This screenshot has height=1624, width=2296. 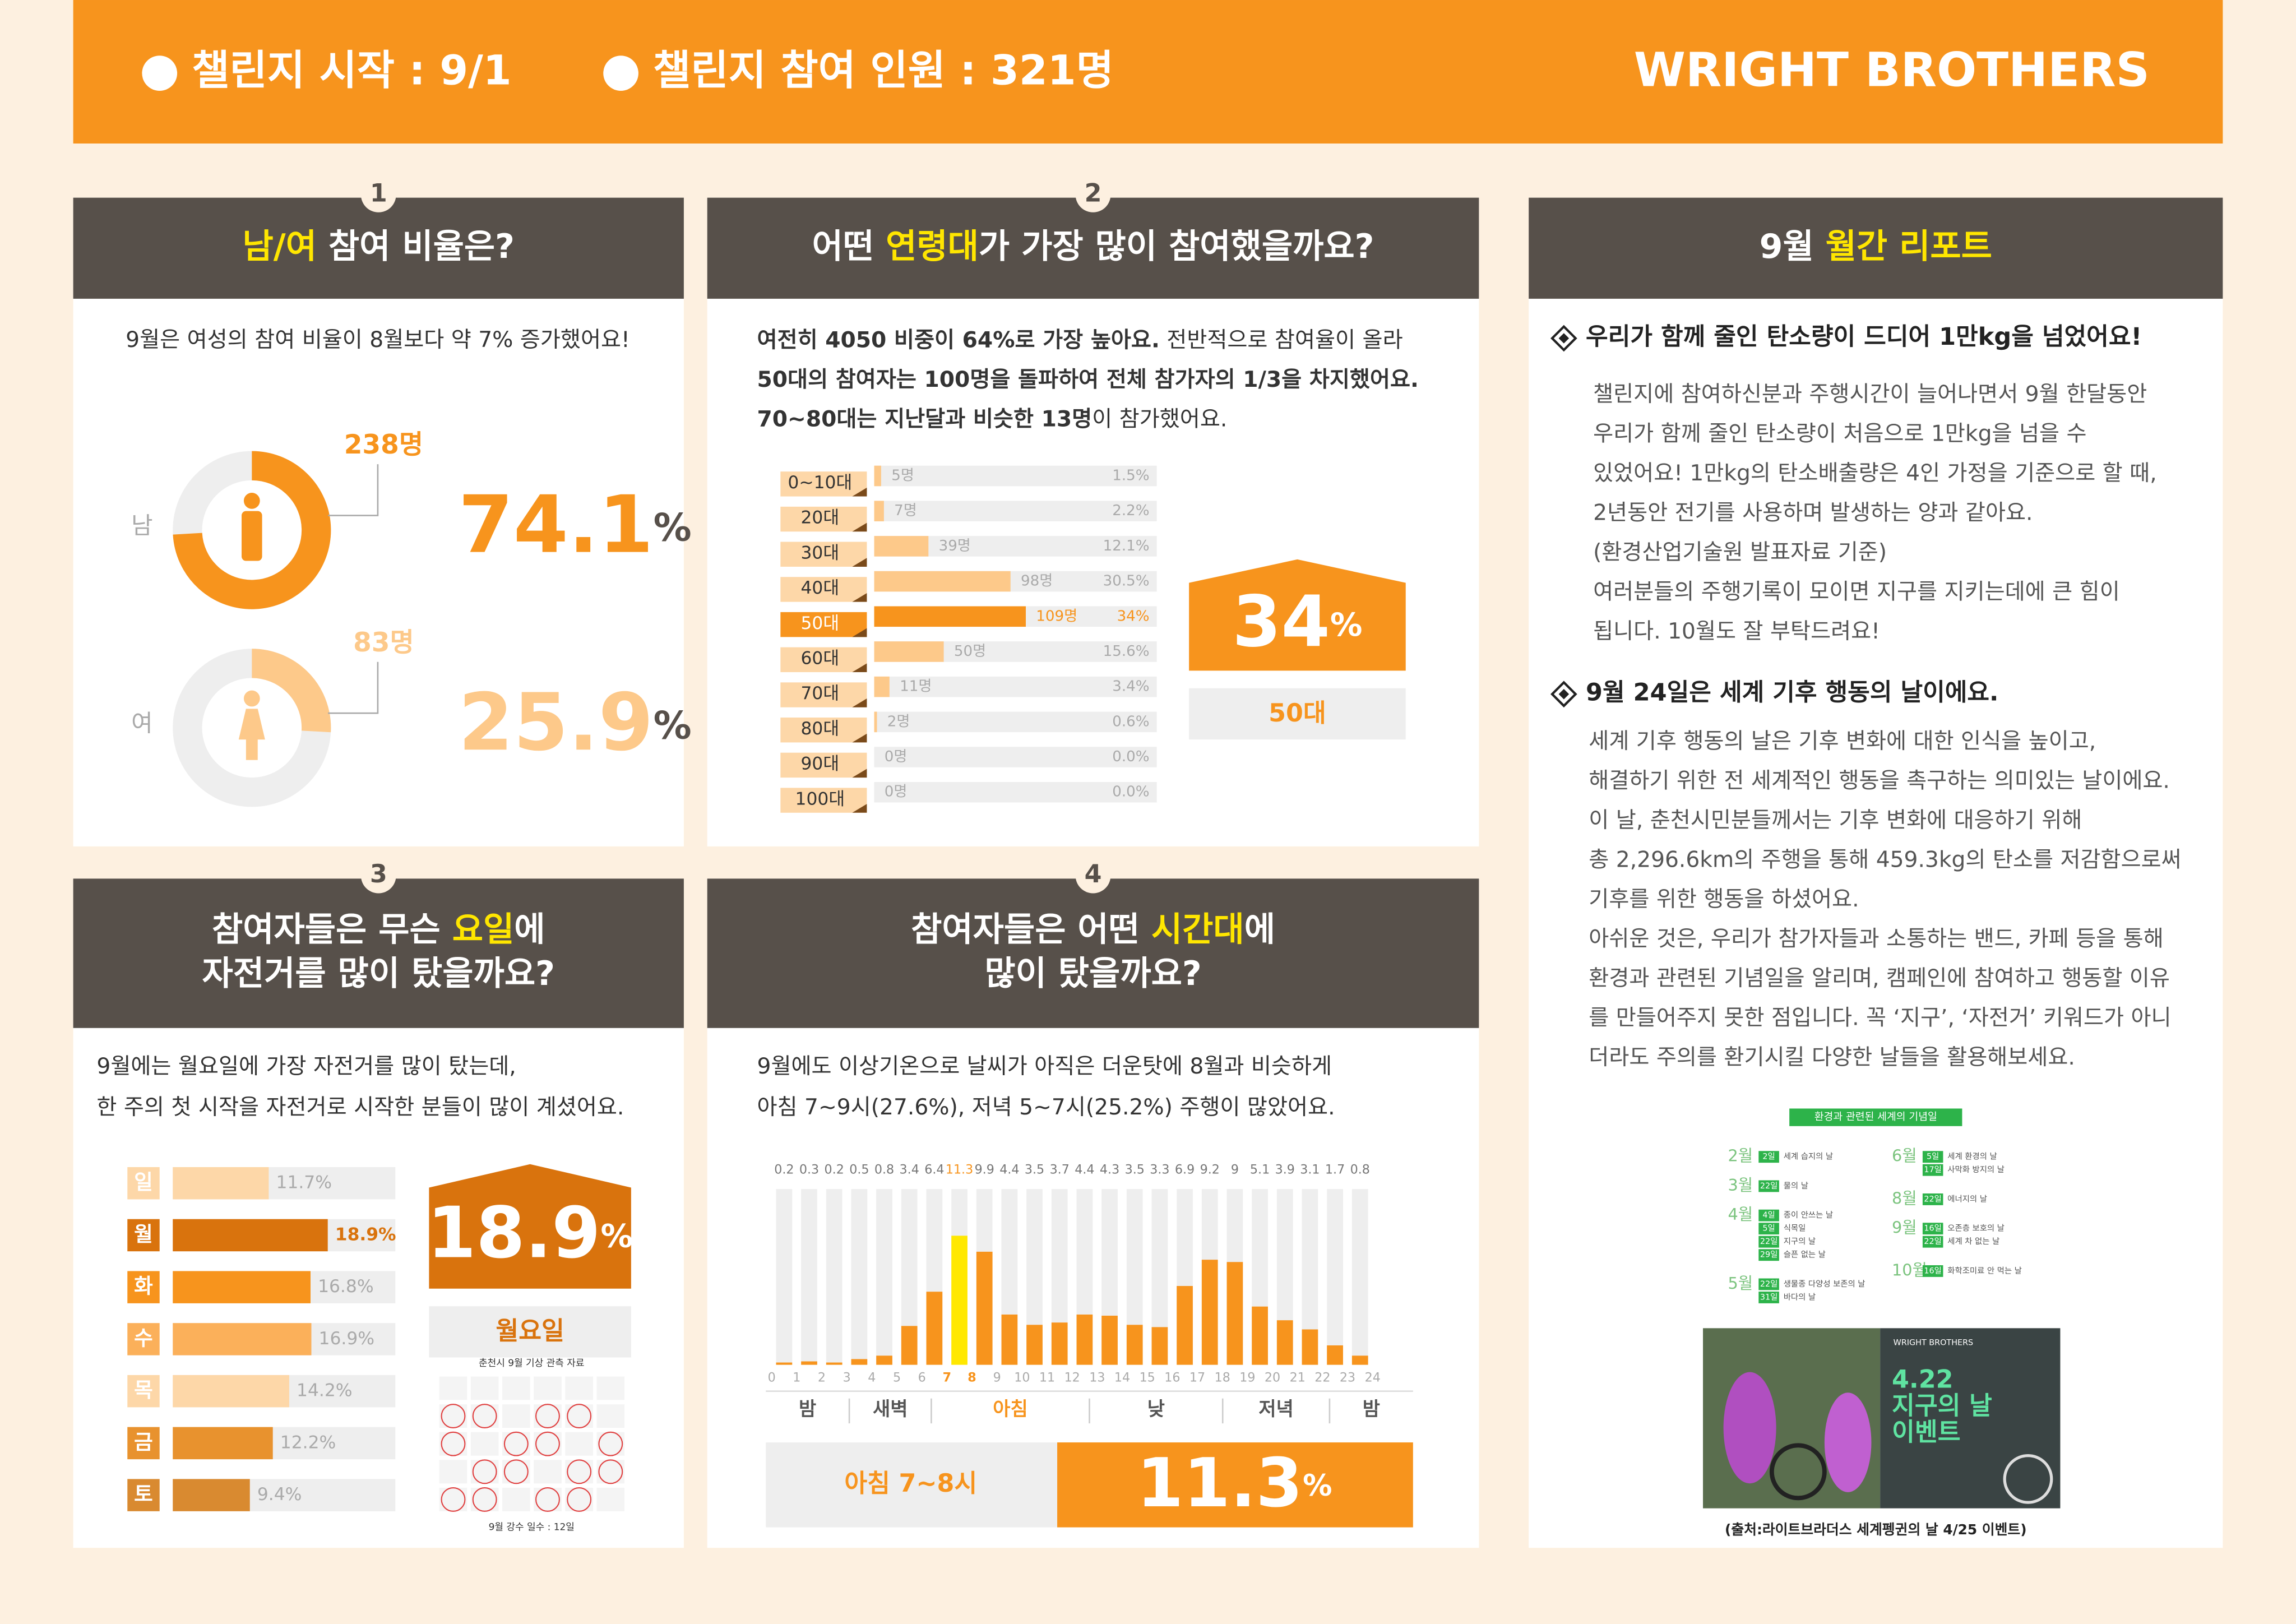 What do you see at coordinates (1260, 1170) in the screenshot?
I see `value-label: 5.1` at bounding box center [1260, 1170].